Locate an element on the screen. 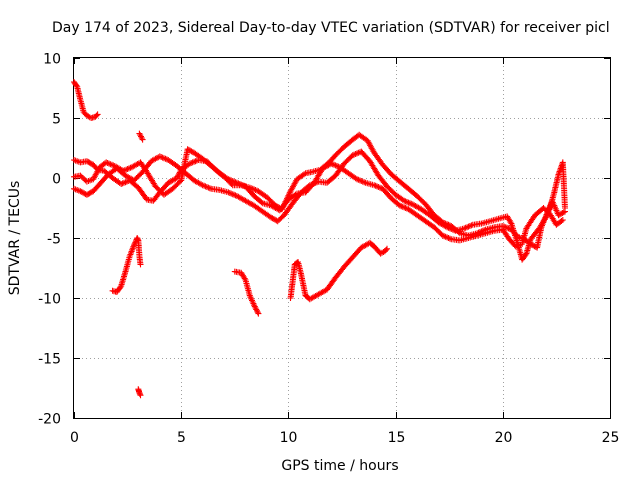  x-tick-label: 5 is located at coordinates (181, 438).